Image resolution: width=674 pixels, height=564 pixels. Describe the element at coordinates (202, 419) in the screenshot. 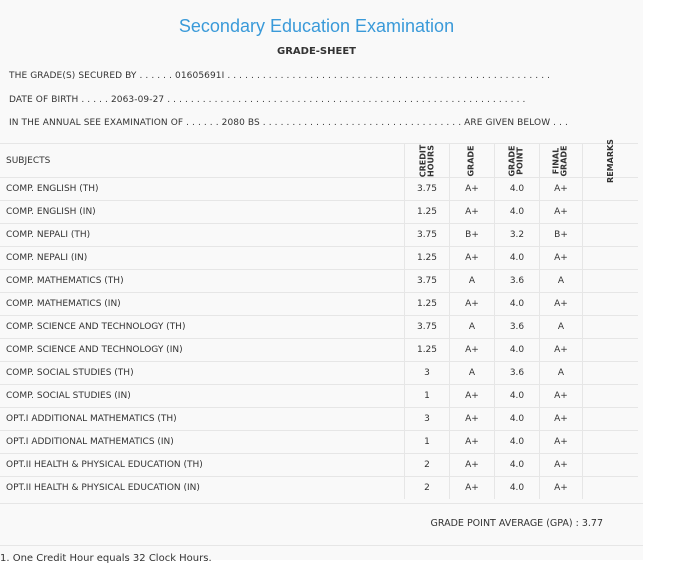

I see `subject-cell: OPT.I ADDITIONAL MATHEMATICS (TH)` at that location.